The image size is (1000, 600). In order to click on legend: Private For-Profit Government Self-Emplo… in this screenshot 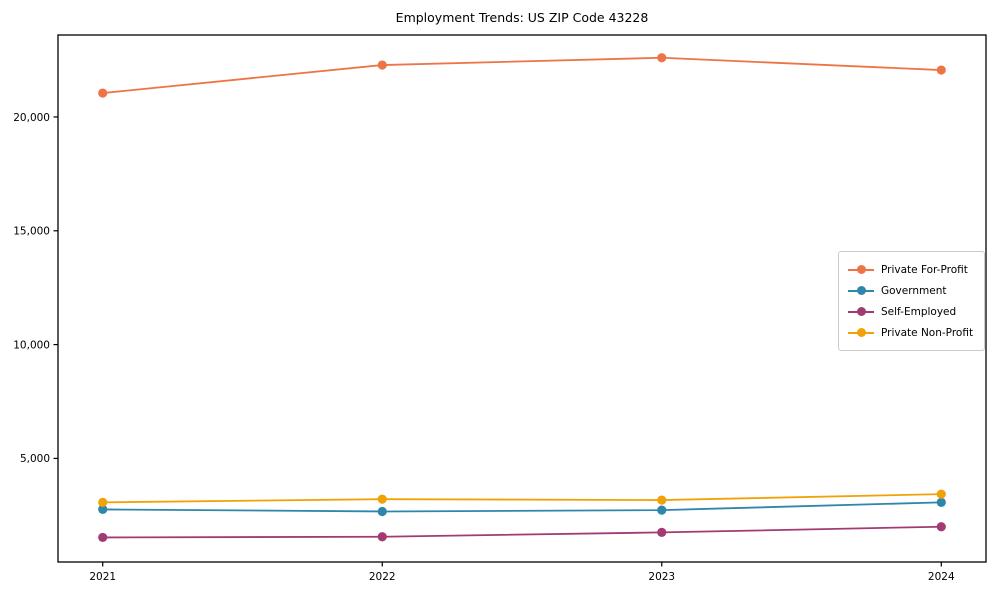, I will do `click(911, 301)`.